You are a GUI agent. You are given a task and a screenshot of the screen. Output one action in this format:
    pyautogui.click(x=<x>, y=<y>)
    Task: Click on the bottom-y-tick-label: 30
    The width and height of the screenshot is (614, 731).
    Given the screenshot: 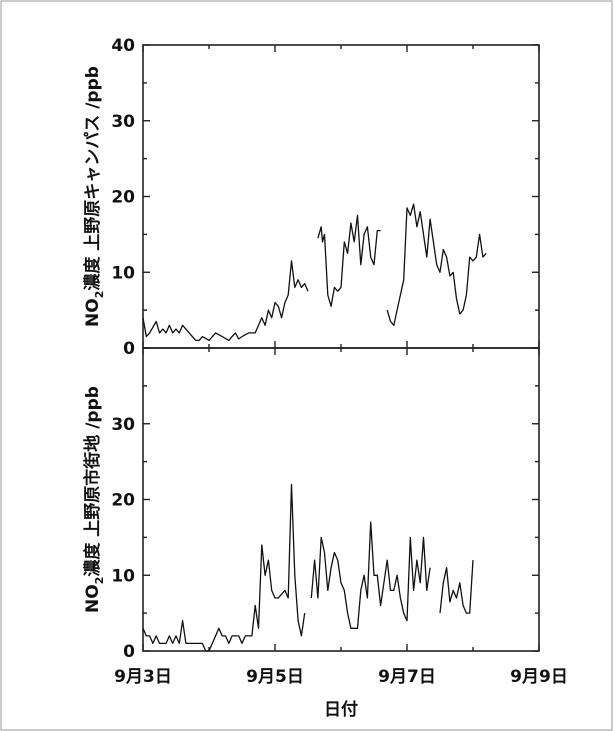 What is the action you would take?
    pyautogui.click(x=123, y=425)
    